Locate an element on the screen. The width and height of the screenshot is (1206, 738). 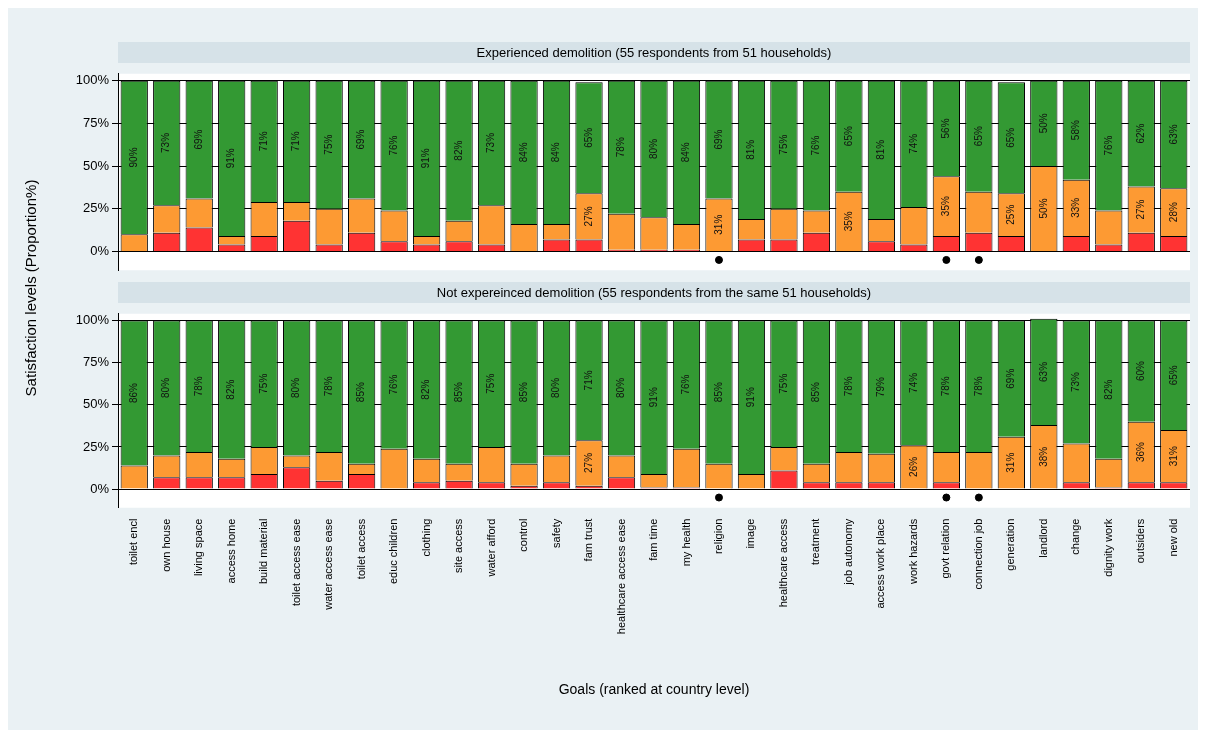
data-label: 84% is located at coordinates (523, 152).